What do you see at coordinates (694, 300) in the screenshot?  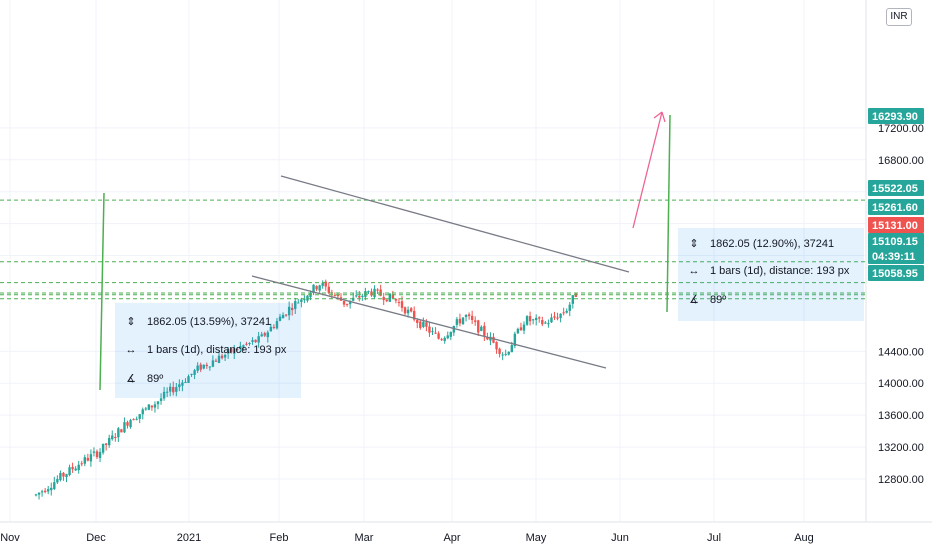 I see `angle-icon: ∡` at bounding box center [694, 300].